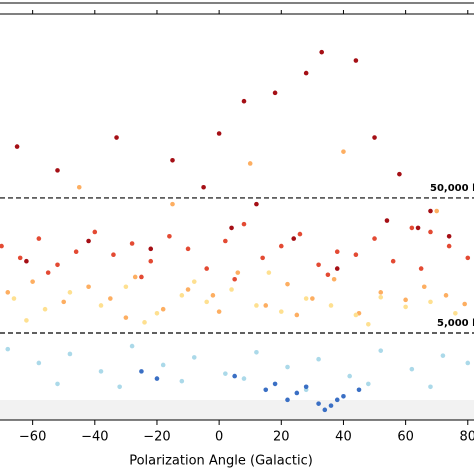 The height and width of the screenshot is (474, 474). I want to click on x-tick-label: −60, so click(32, 437).